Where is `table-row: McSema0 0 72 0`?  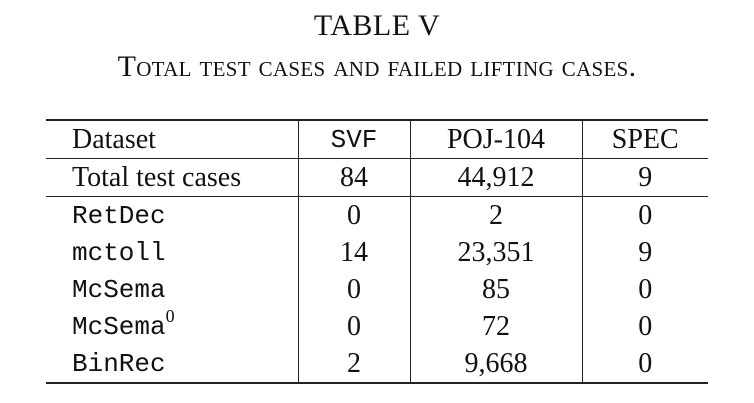
table-row: McSema0 0 72 0 is located at coordinates (377, 325).